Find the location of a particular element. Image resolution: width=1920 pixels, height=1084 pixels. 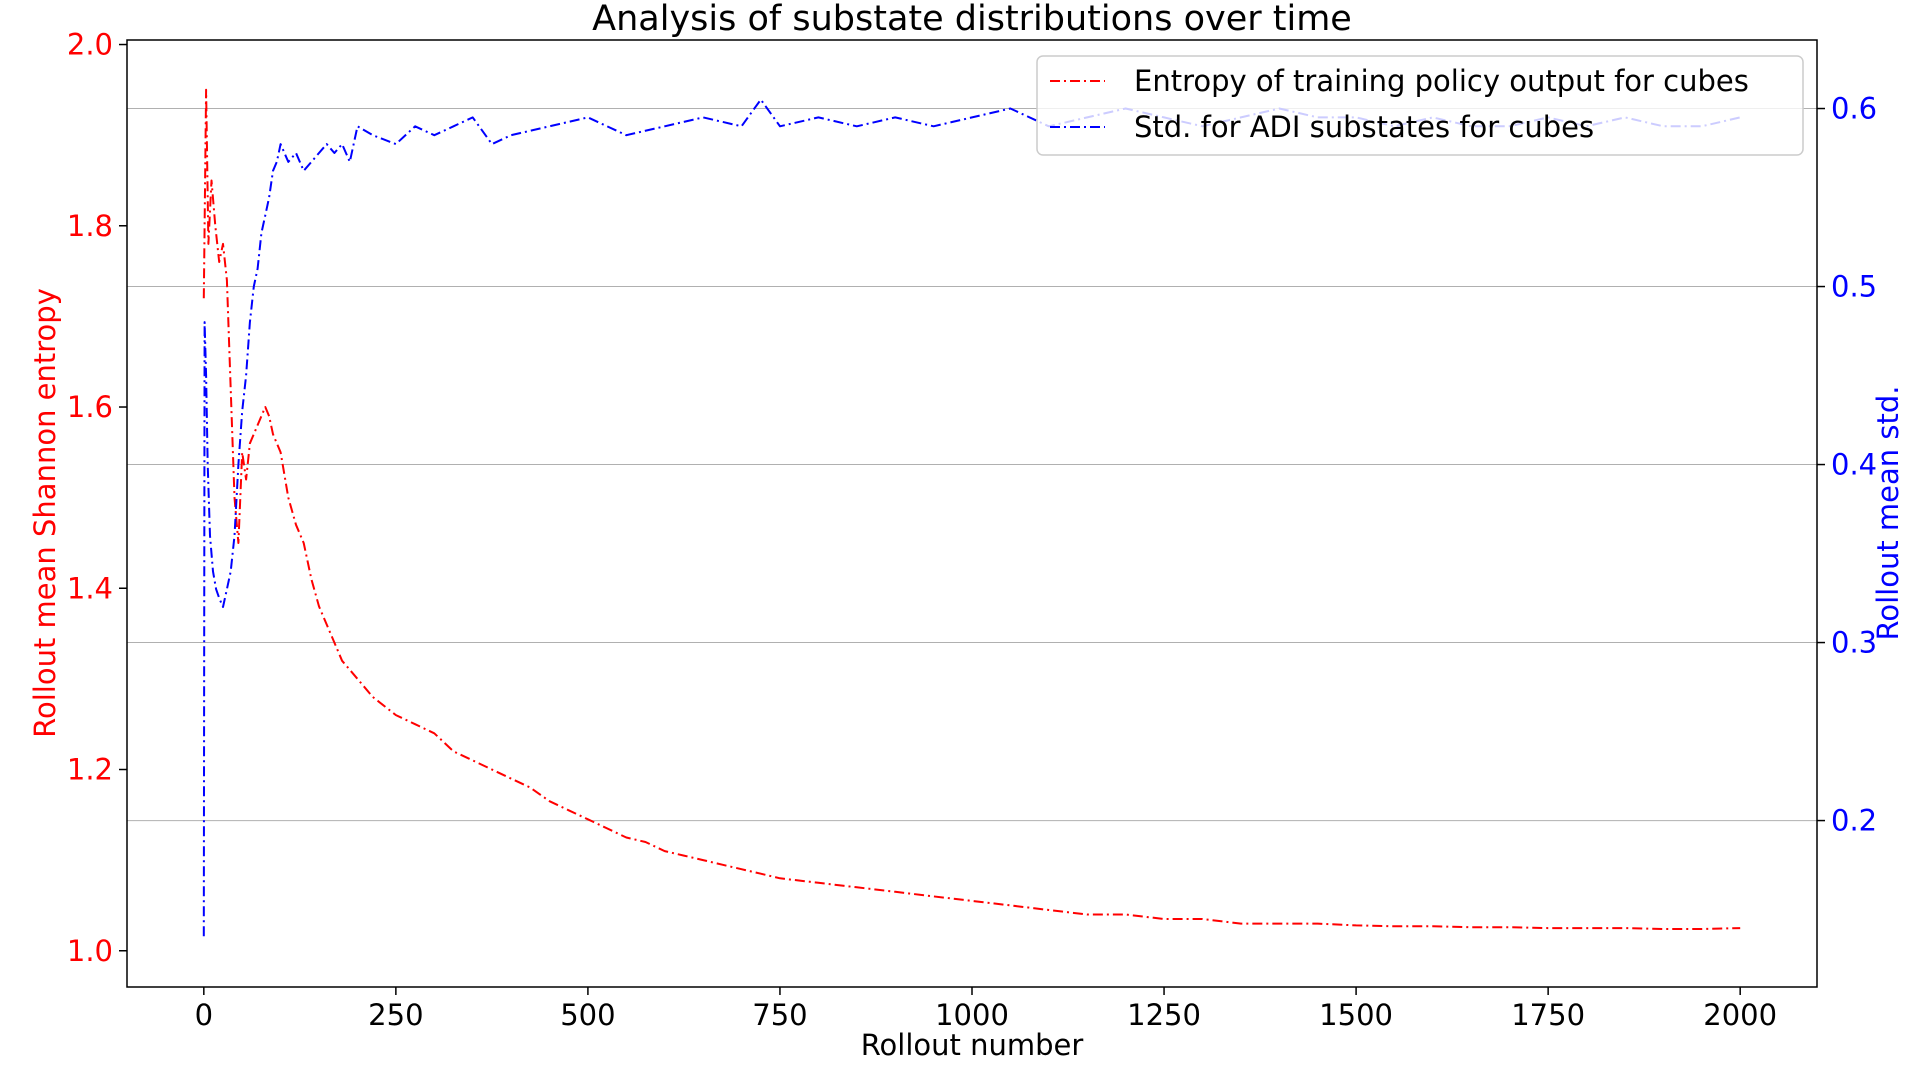

x-axis: 0 250 500 750 1000 1250 1500 1750 2000 is located at coordinates (986, 1009).